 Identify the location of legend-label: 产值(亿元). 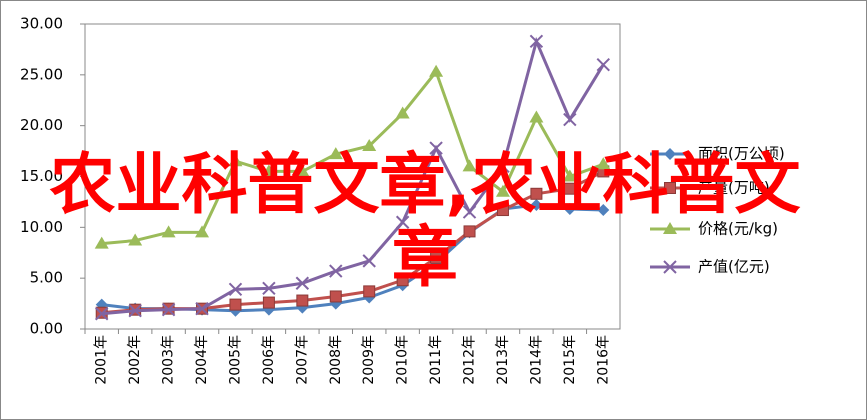
(734, 267).